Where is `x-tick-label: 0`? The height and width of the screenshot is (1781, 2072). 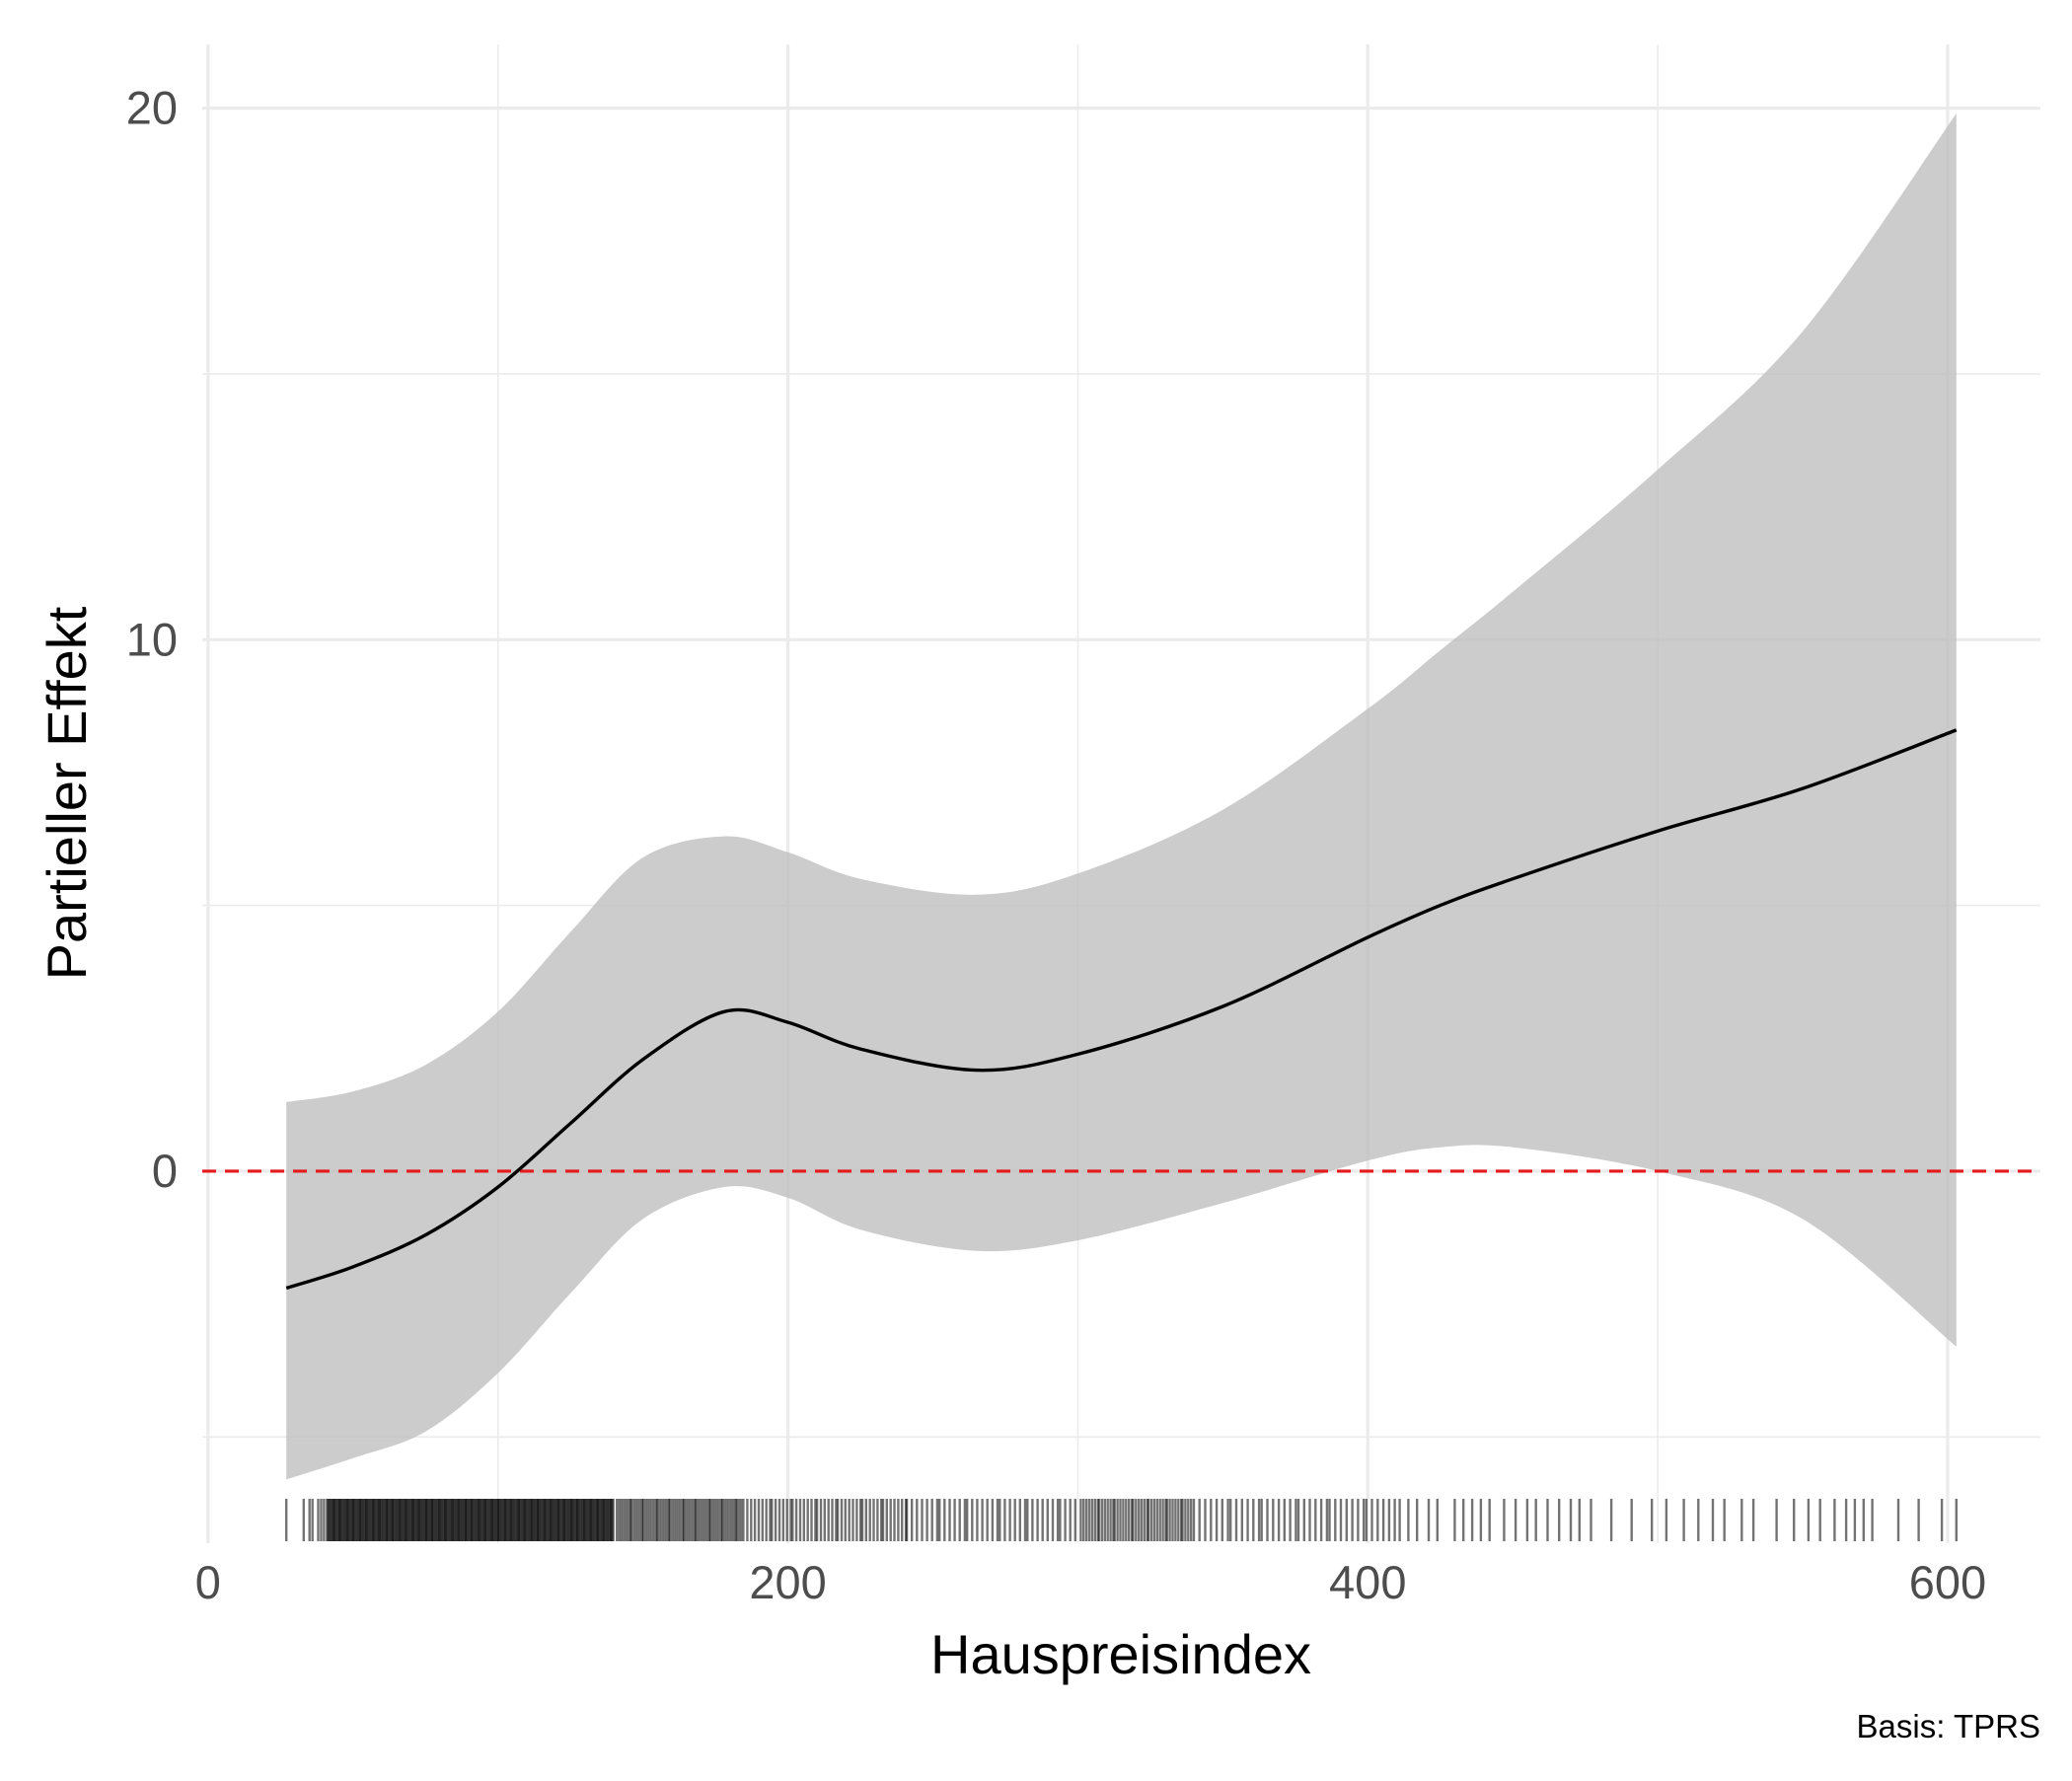
x-tick-label: 0 is located at coordinates (208, 1582).